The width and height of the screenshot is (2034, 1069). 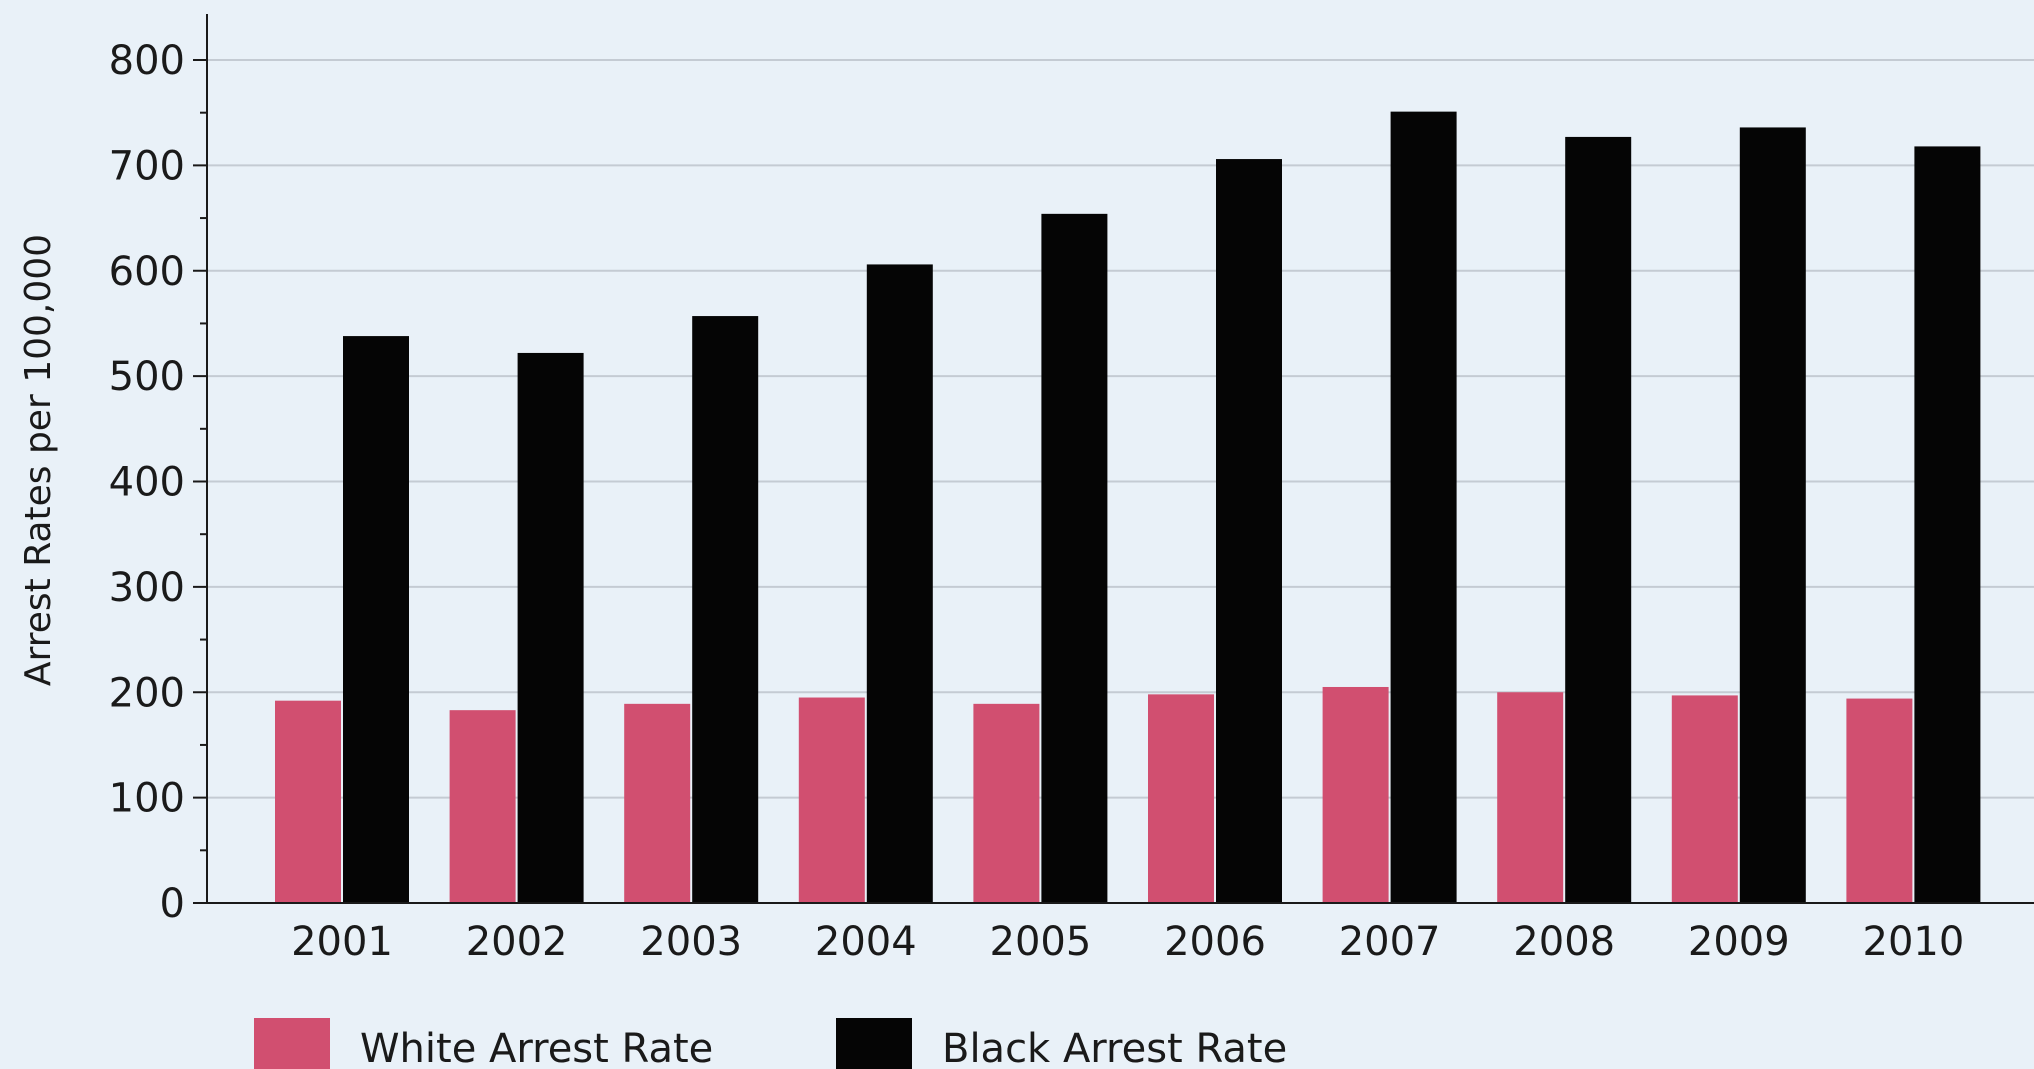 What do you see at coordinates (1390, 942) in the screenshot?
I see `x-tick-label: 2007` at bounding box center [1390, 942].